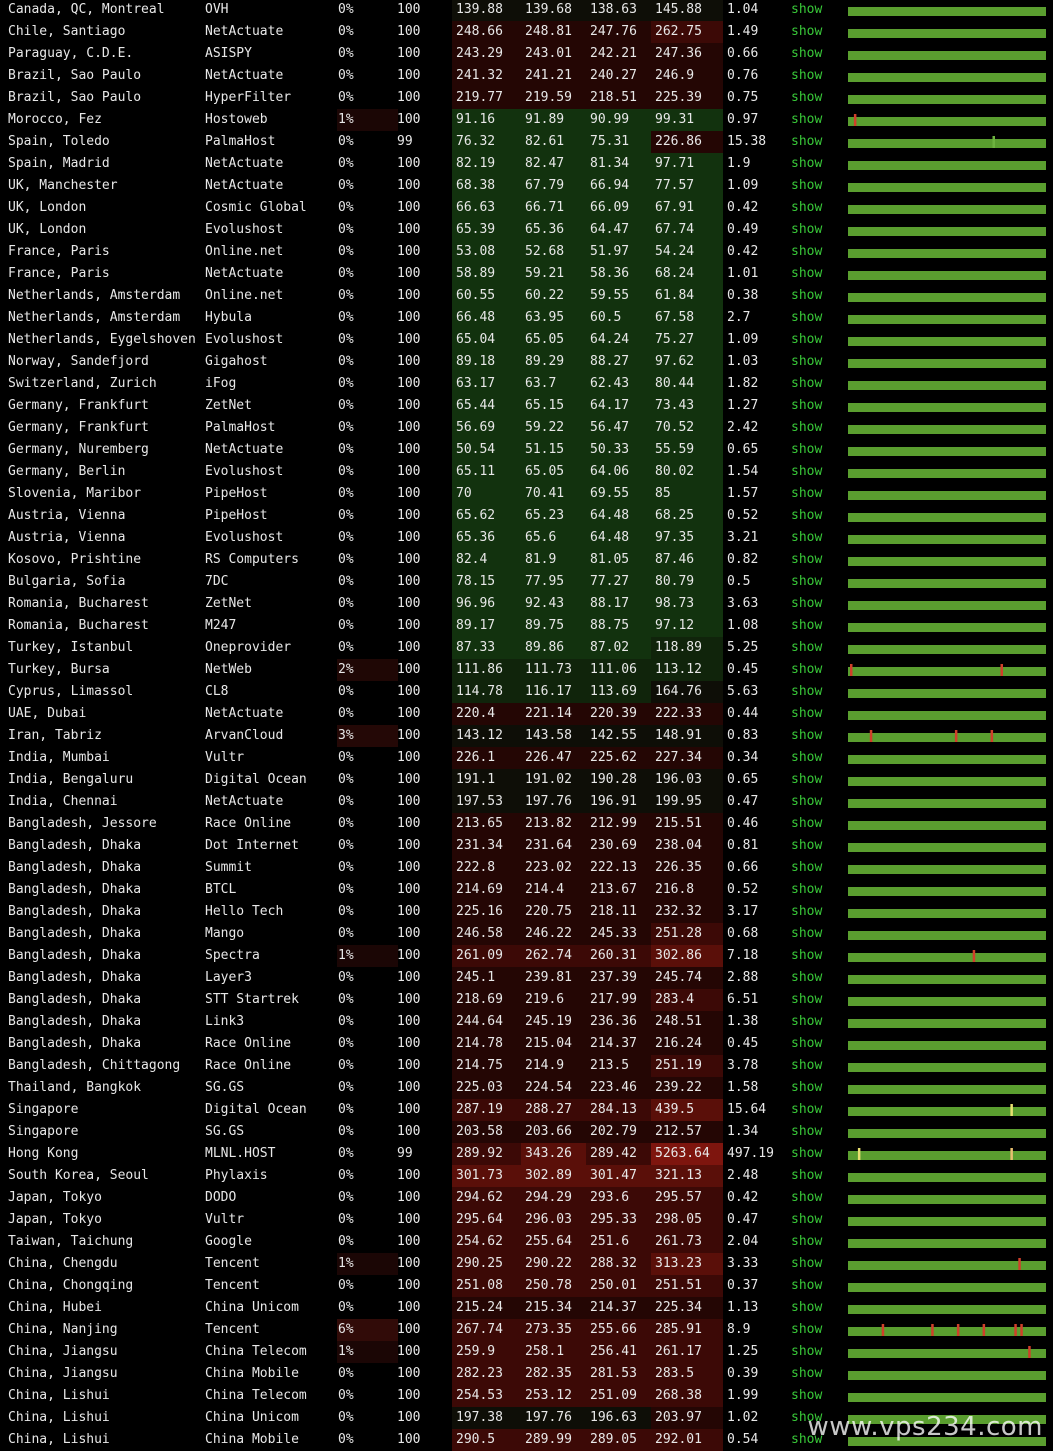  Describe the element at coordinates (486, 890) in the screenshot. I see `last-latency-cell: 214.69` at that location.